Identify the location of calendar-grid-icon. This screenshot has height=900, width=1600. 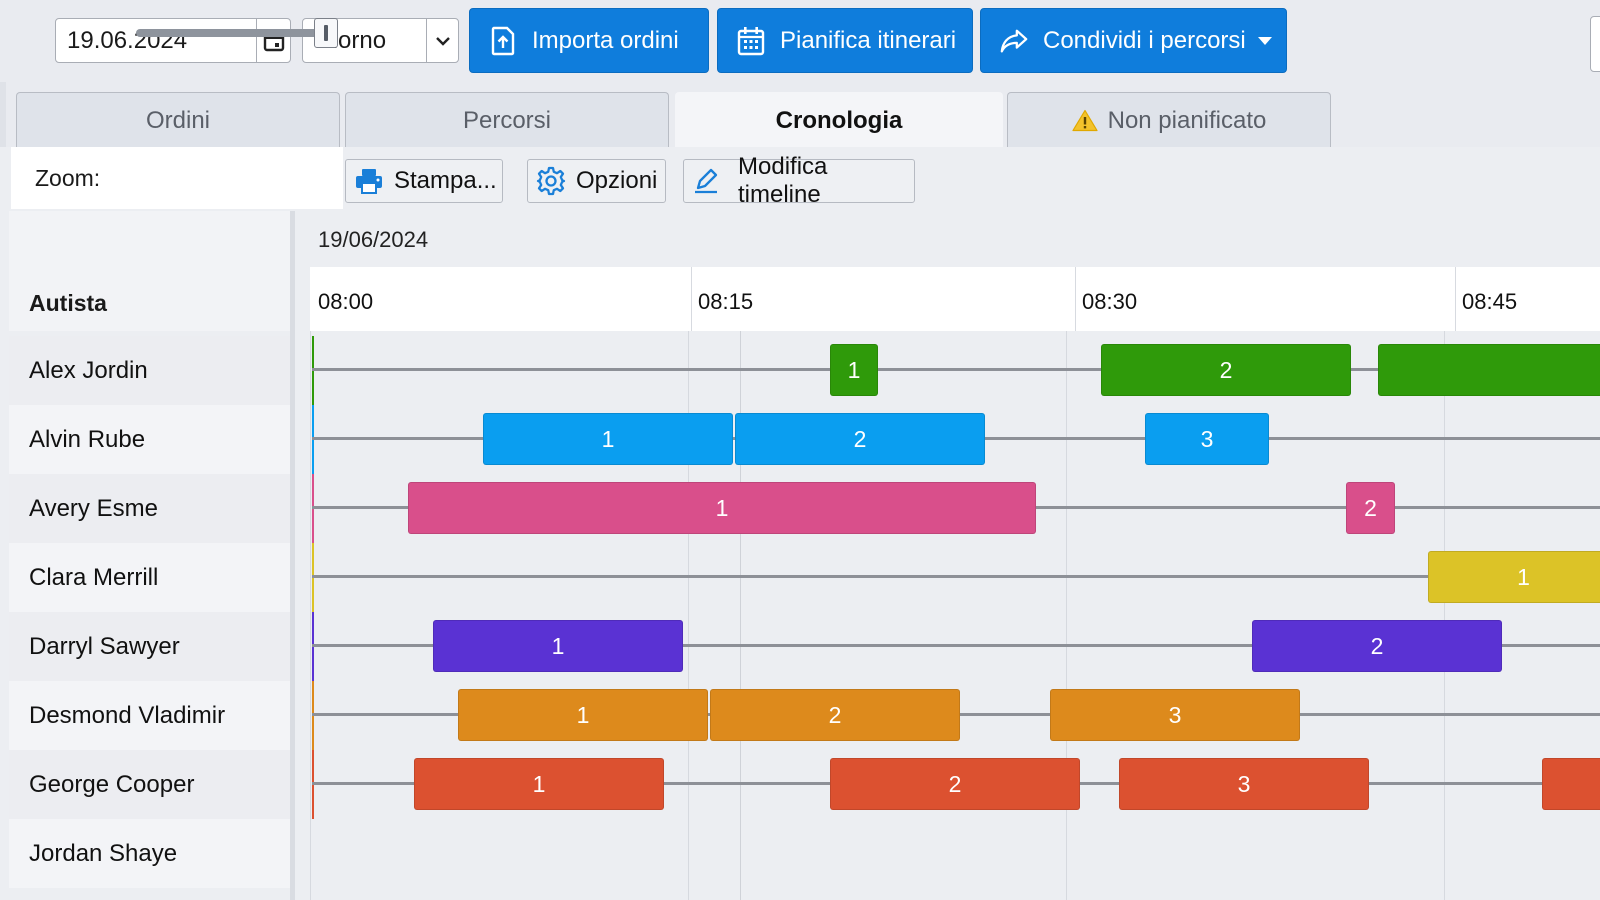
(751, 41).